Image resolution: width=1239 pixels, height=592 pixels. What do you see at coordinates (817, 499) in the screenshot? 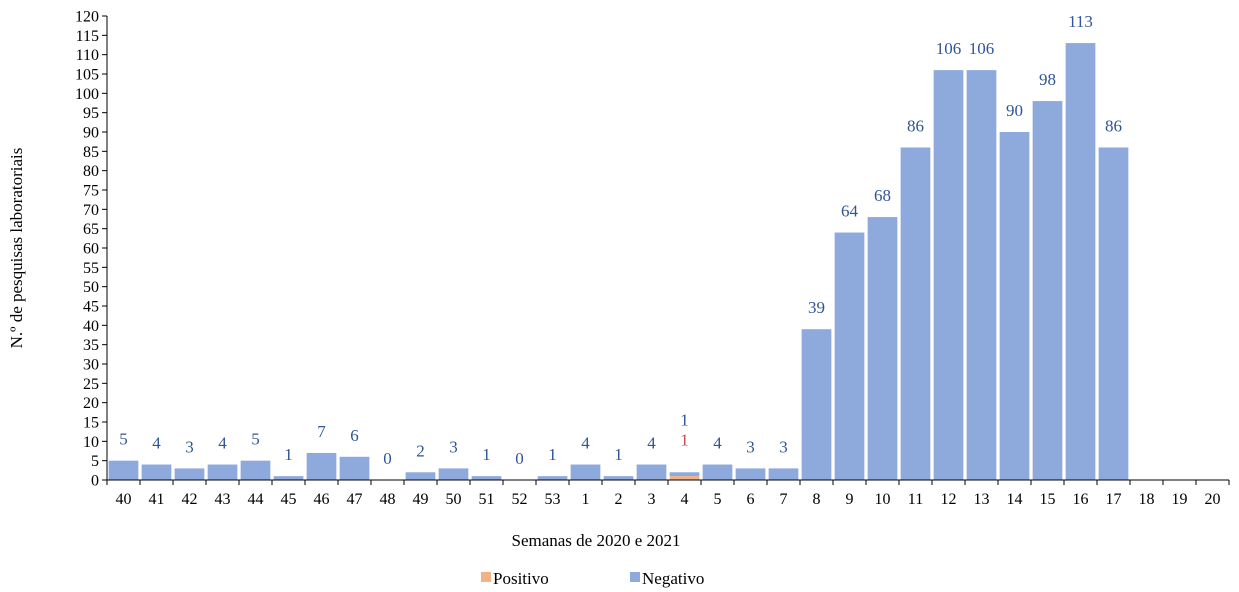
I see `x-tick-label: 8` at bounding box center [817, 499].